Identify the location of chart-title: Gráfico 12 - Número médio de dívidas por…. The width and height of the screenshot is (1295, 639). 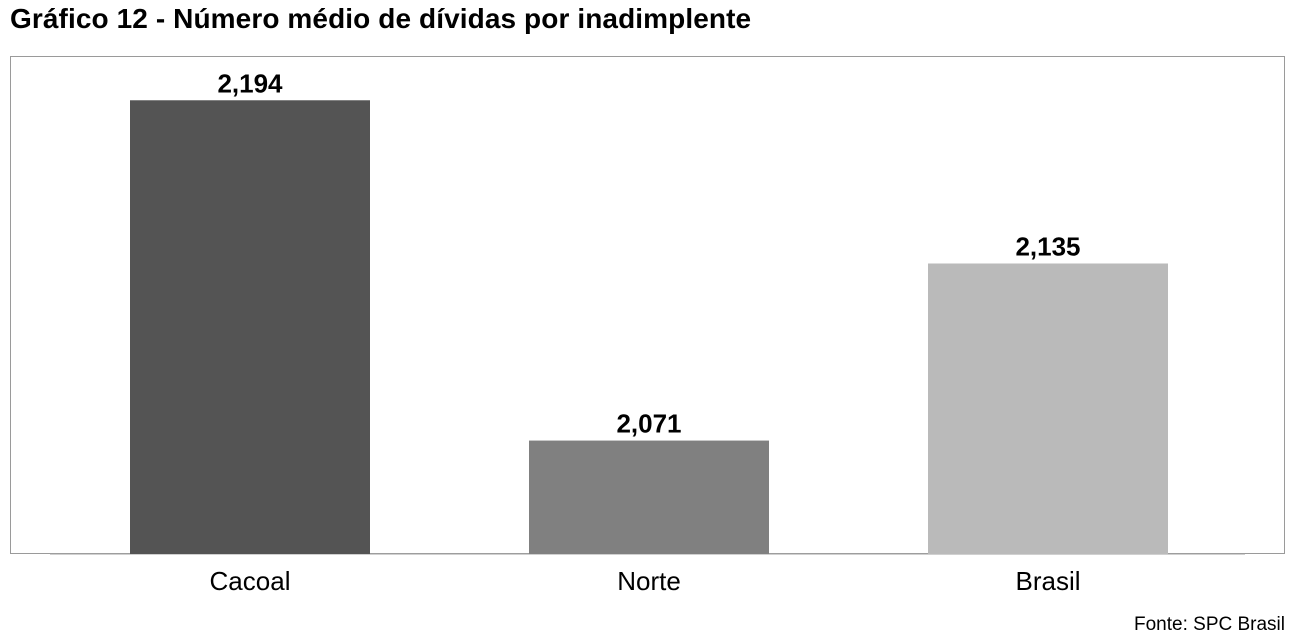
(381, 18).